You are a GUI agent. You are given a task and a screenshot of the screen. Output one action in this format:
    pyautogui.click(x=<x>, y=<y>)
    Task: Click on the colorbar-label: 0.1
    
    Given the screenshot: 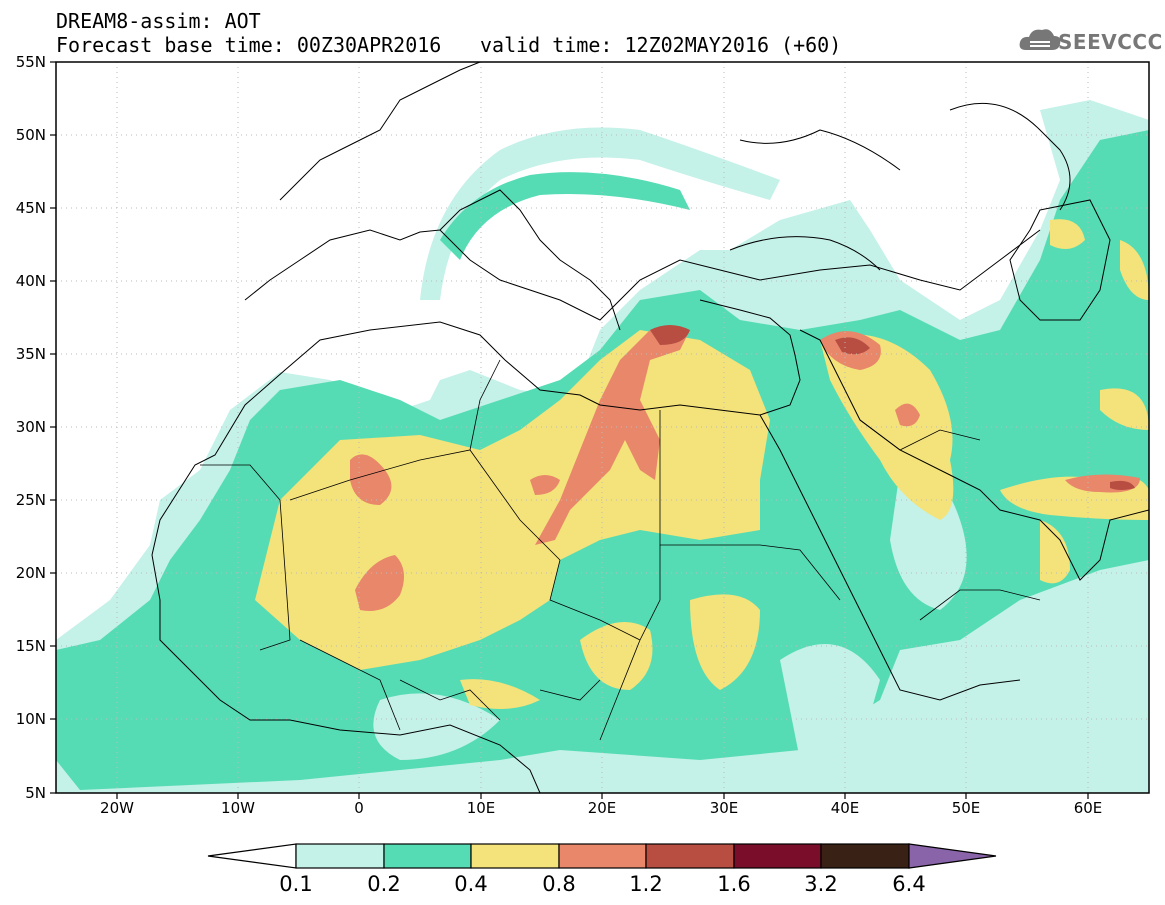 What is the action you would take?
    pyautogui.click(x=296, y=884)
    